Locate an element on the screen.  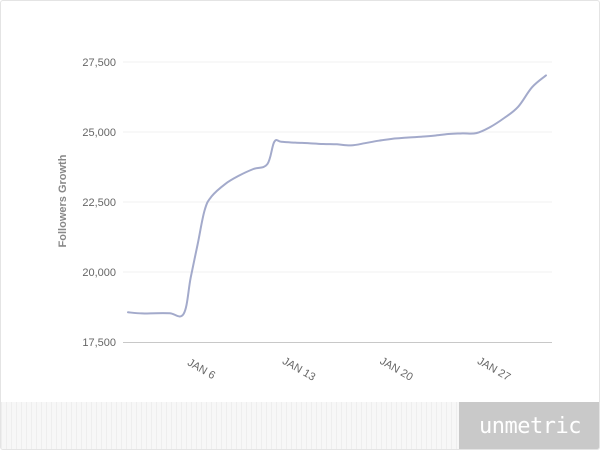
y-tick-label: 20,000 is located at coordinates (99, 273).